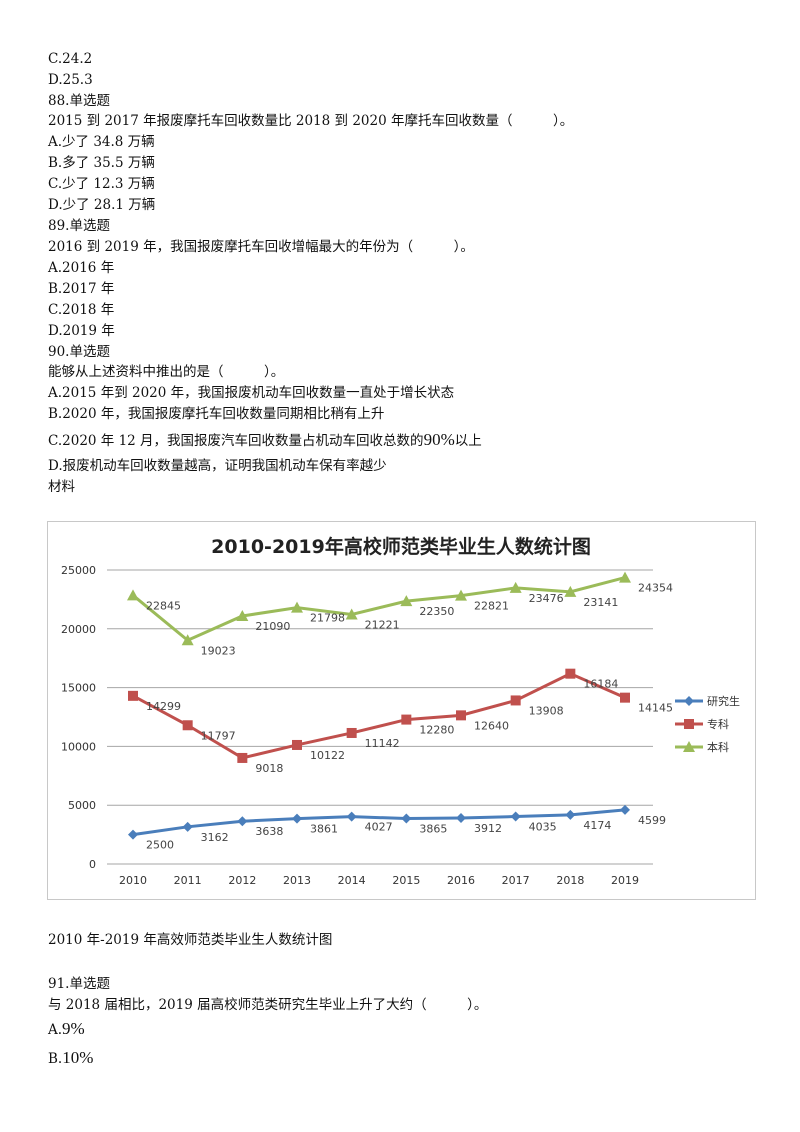 The width and height of the screenshot is (800, 1132). I want to click on question-89-option-d: D.2019 年, so click(81, 331).